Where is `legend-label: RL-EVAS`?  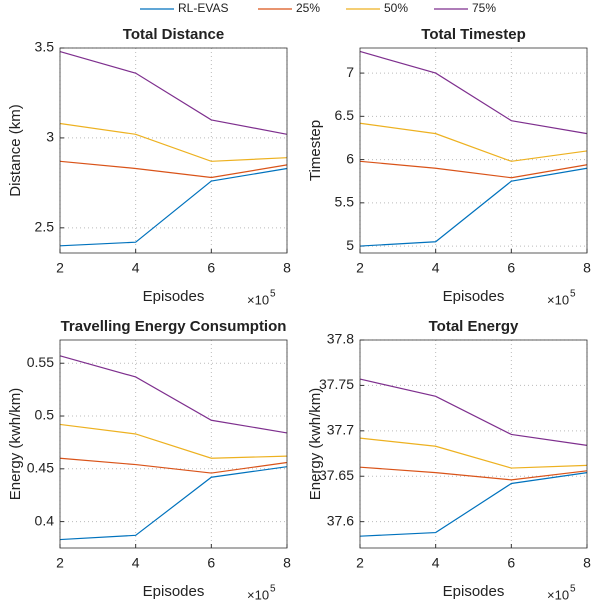
legend-label: RL-EVAS is located at coordinates (203, 8).